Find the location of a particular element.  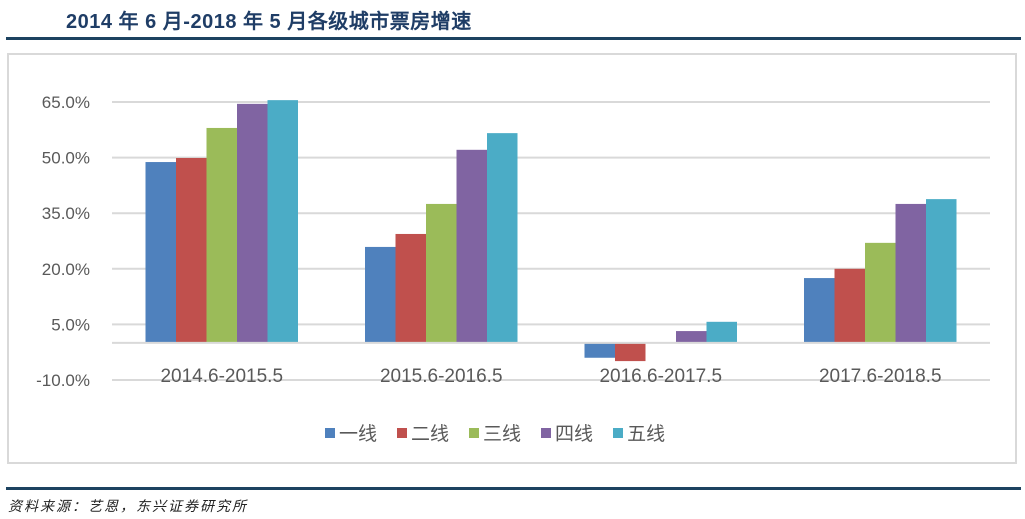

source-note: 资料来源：艺恩，东兴证券研究所 is located at coordinates (128, 507).